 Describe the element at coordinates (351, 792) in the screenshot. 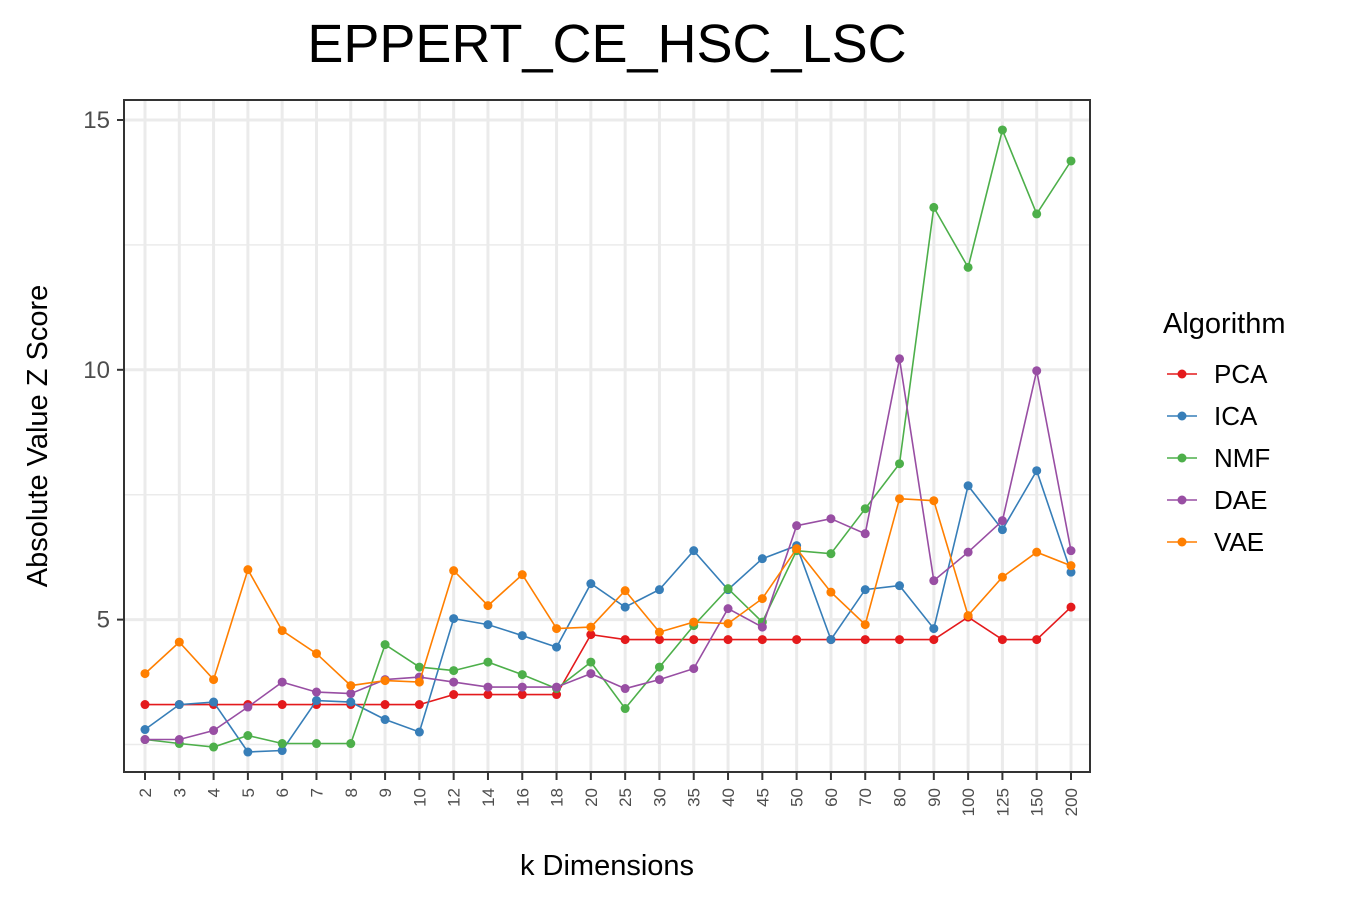

I see `x-tick-label: 8` at that location.